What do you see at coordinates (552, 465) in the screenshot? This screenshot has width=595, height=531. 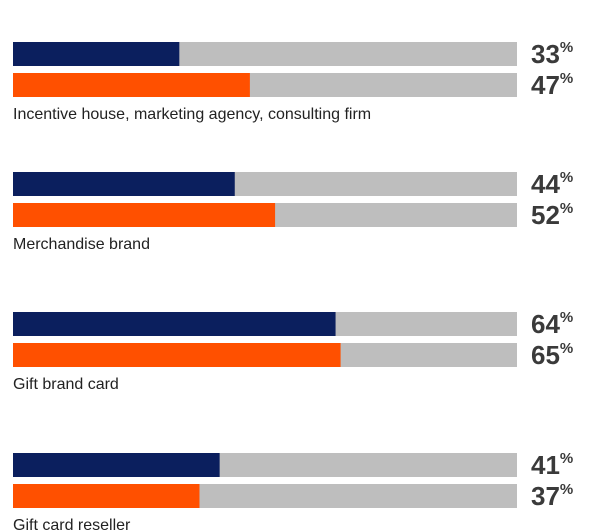 I see `value-label: 41%` at bounding box center [552, 465].